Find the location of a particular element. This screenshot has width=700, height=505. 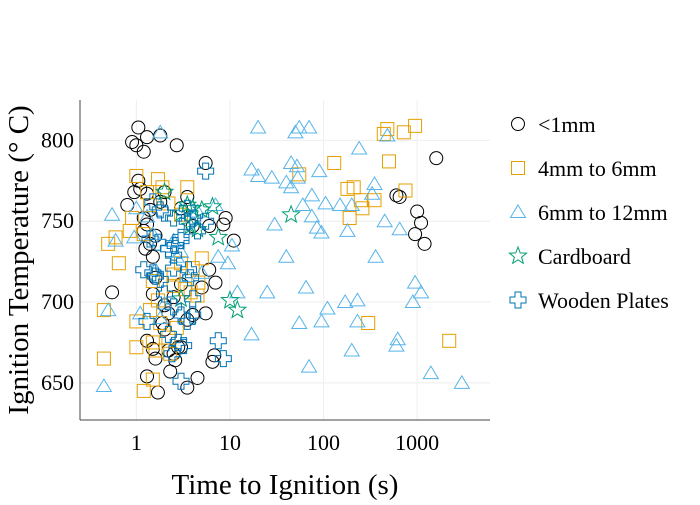

legend-label: <1mm is located at coordinates (567, 124).